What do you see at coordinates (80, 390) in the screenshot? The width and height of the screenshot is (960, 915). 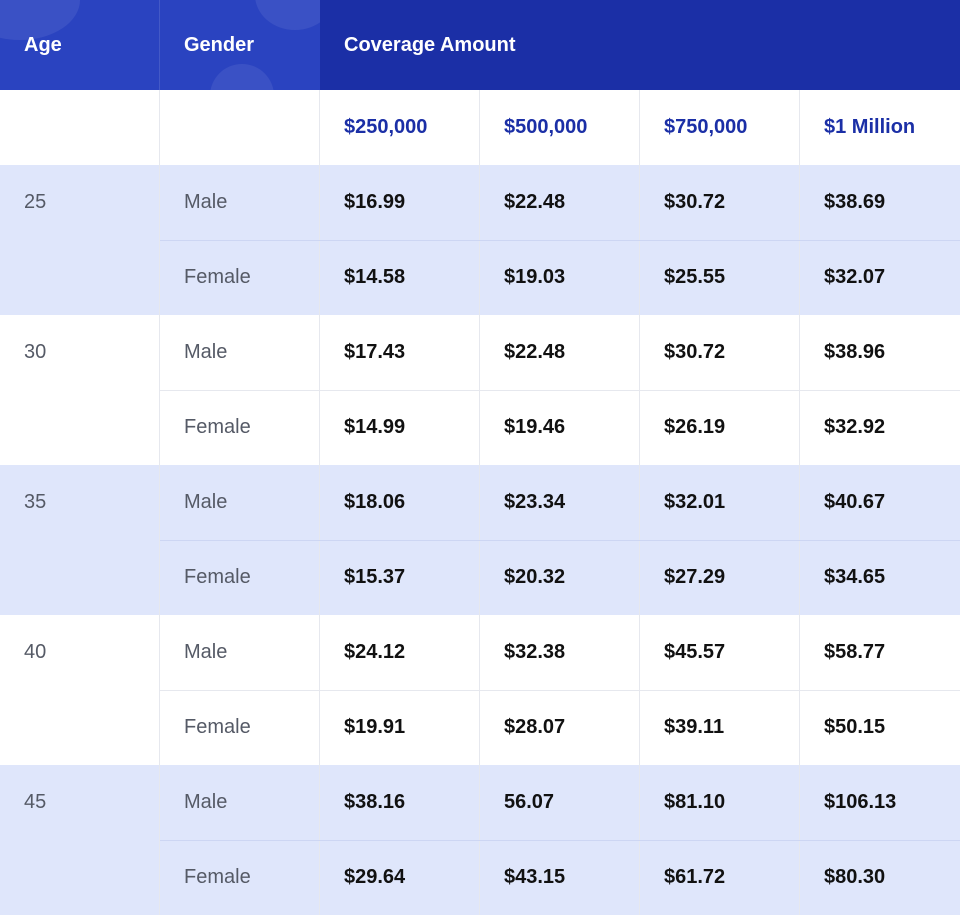 I see `age-cell: 30` at bounding box center [80, 390].